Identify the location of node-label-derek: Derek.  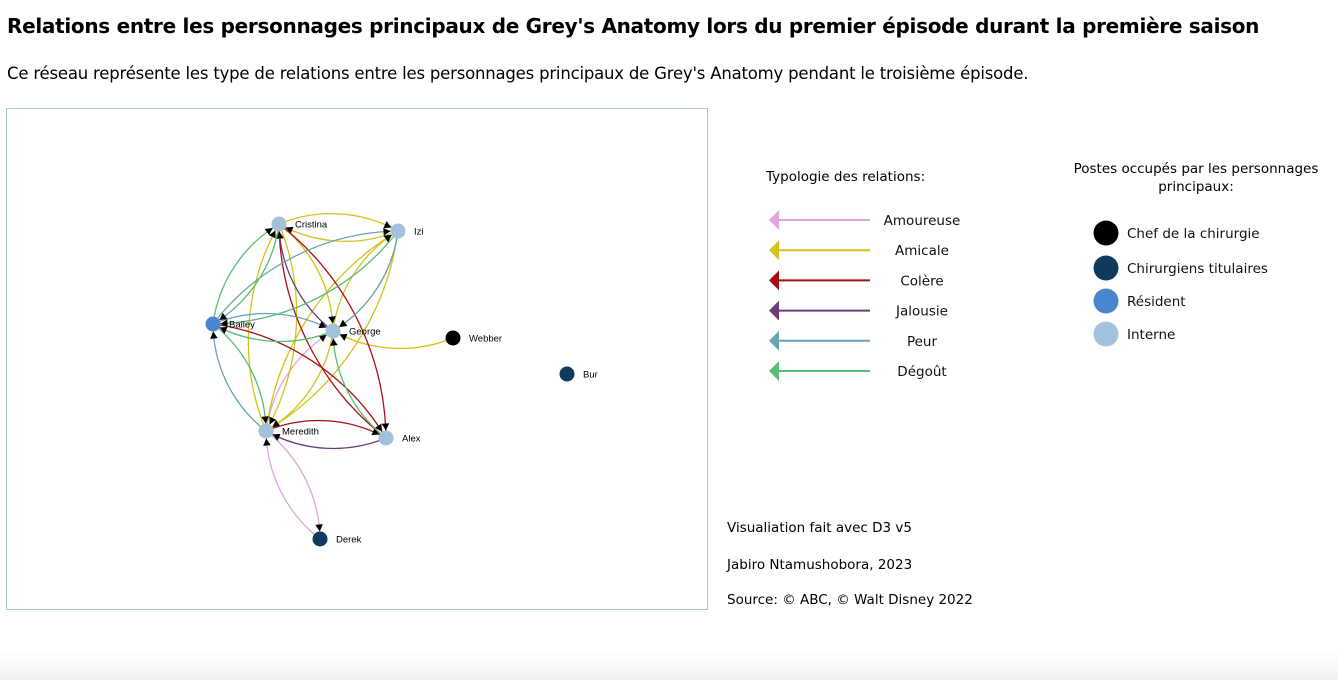
(349, 540).